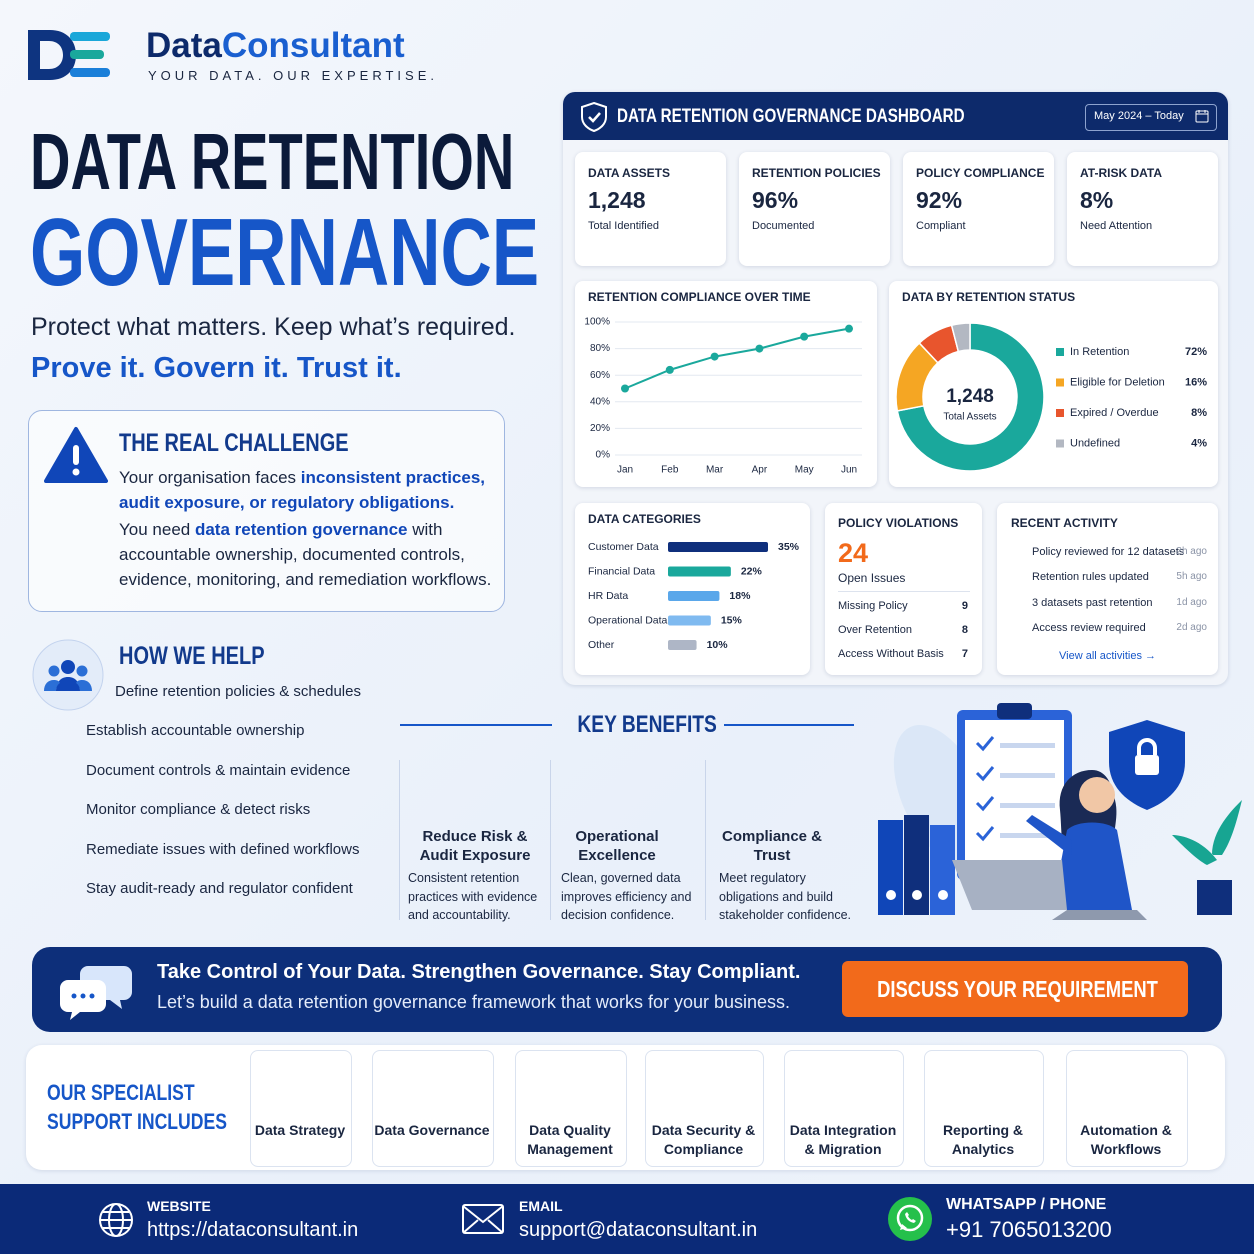 Image resolution: width=1254 pixels, height=1254 pixels. What do you see at coordinates (1017, 988) in the screenshot?
I see `cta-button-label: DISCUSS YOUR REQUIREMENT` at bounding box center [1017, 988].